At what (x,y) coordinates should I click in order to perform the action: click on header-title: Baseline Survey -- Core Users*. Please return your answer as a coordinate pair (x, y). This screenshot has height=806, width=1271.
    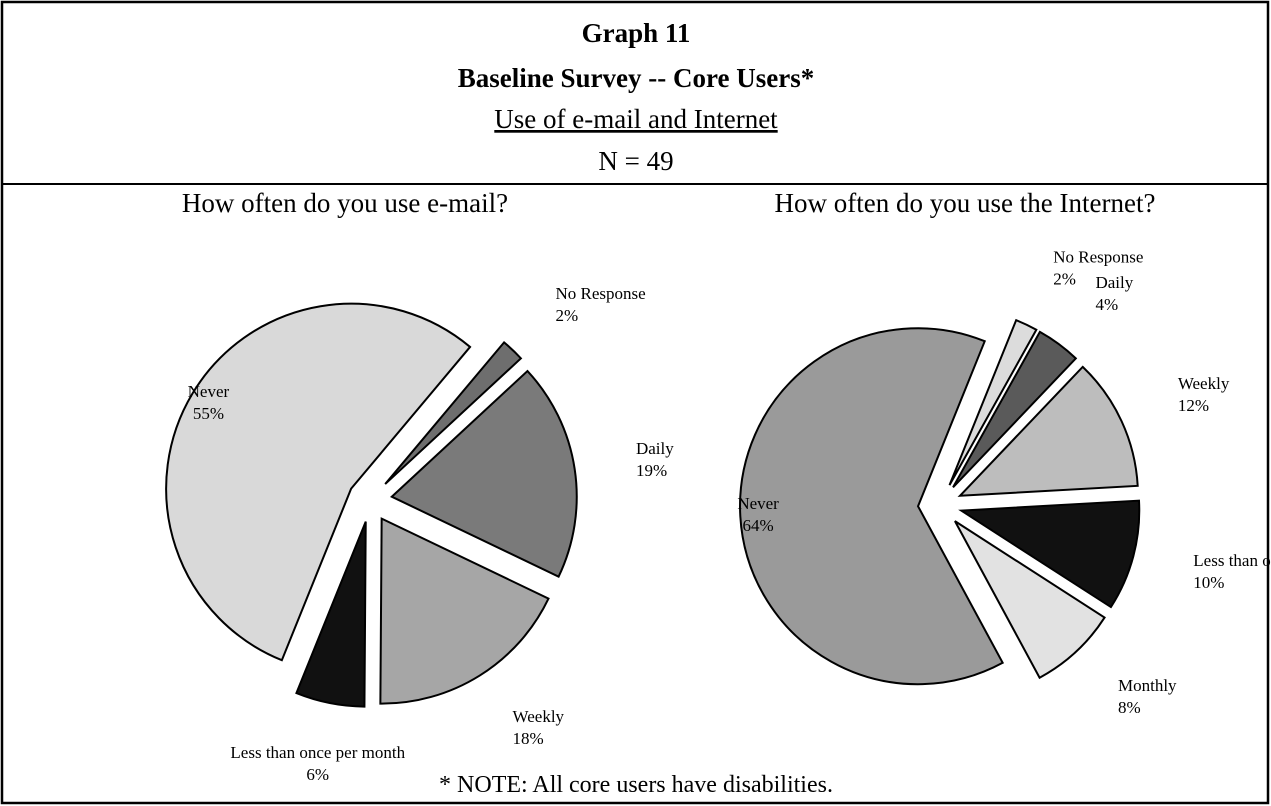
    Looking at the image, I should click on (636, 78).